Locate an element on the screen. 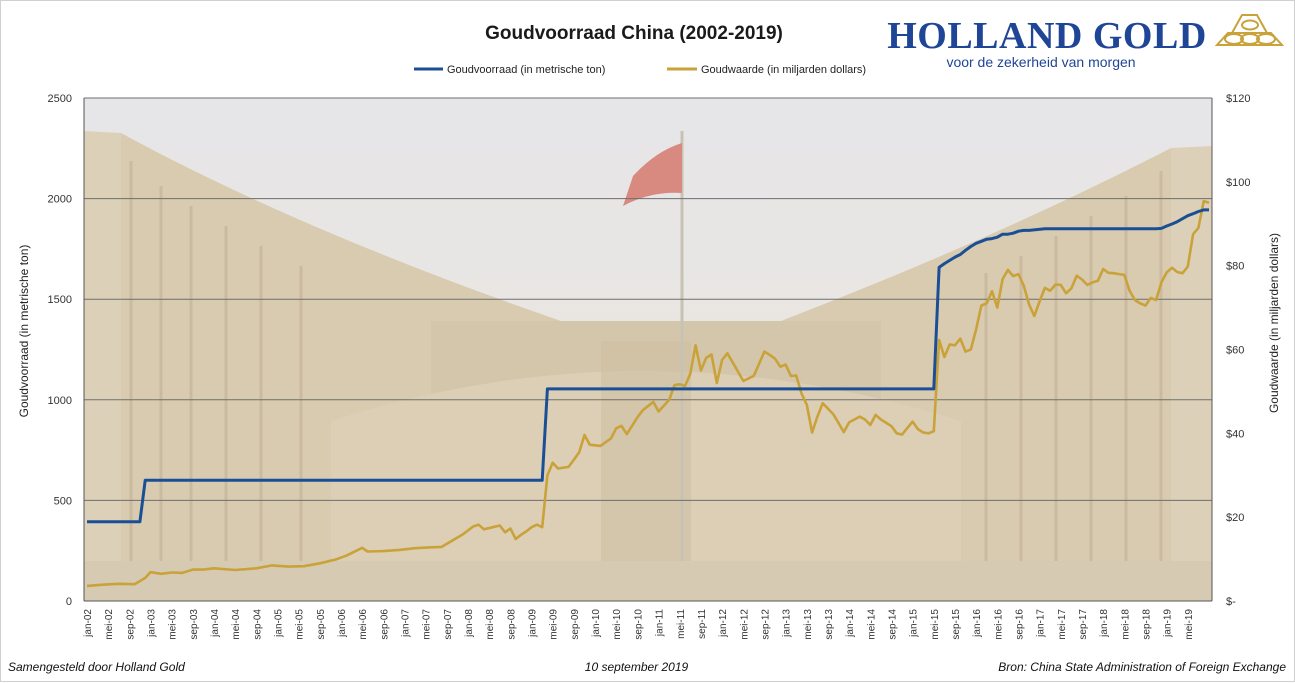 The height and width of the screenshot is (683, 1295). x-tick-label-26: sep-10 is located at coordinates (638, 624).